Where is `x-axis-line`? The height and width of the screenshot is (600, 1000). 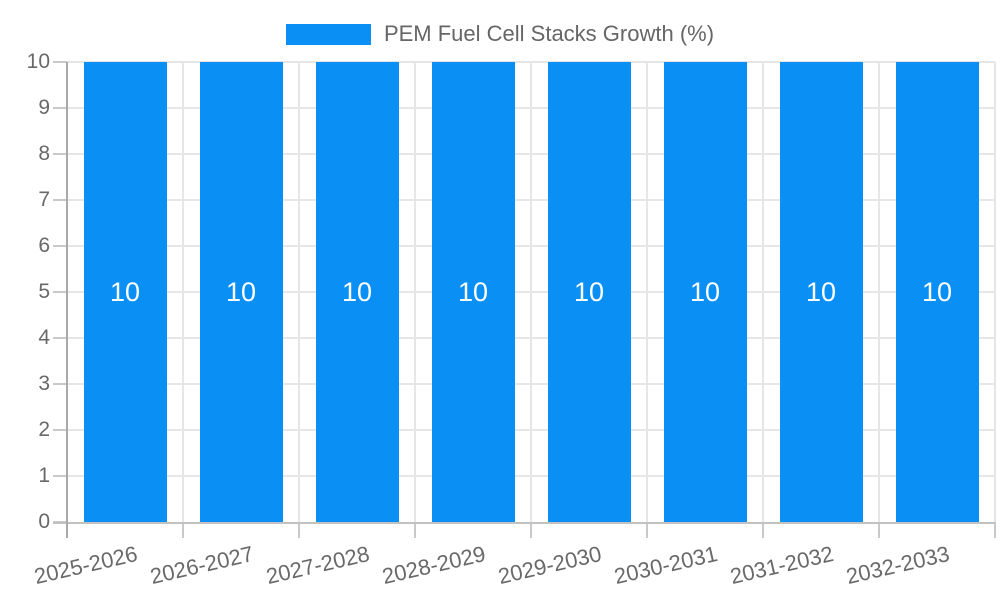
x-axis-line is located at coordinates (524, 523).